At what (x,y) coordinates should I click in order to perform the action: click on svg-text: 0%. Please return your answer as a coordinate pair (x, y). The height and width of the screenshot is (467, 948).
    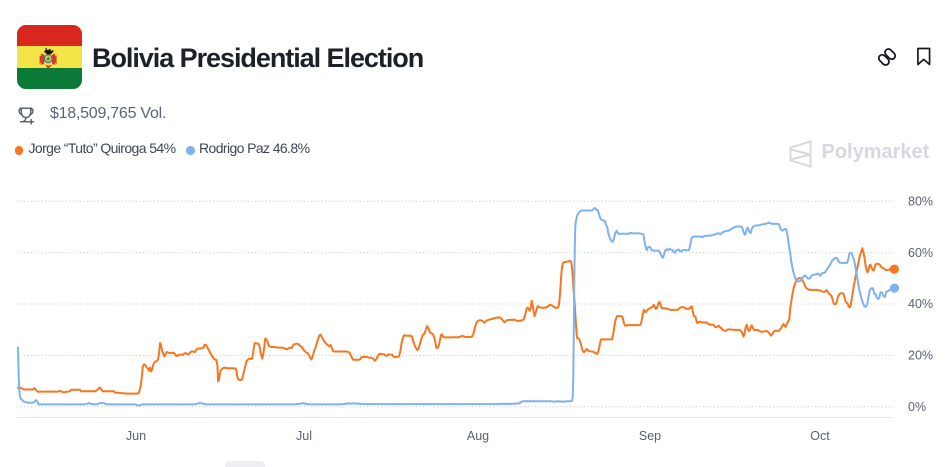
    Looking at the image, I should click on (917, 407).